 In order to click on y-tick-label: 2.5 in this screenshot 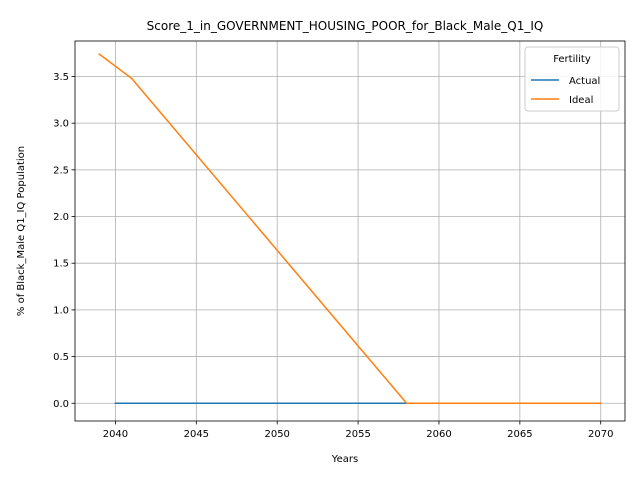, I will do `click(61, 170)`.